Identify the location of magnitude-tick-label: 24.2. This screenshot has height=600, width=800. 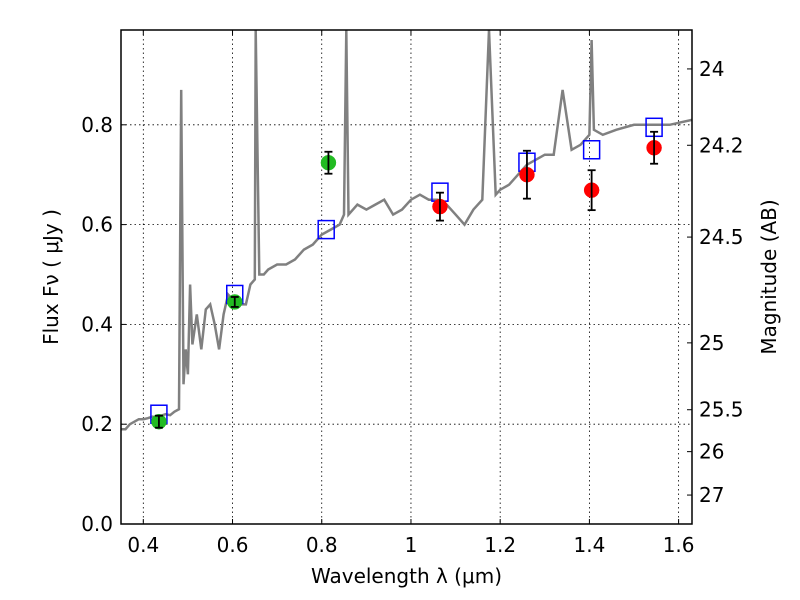
(721, 145).